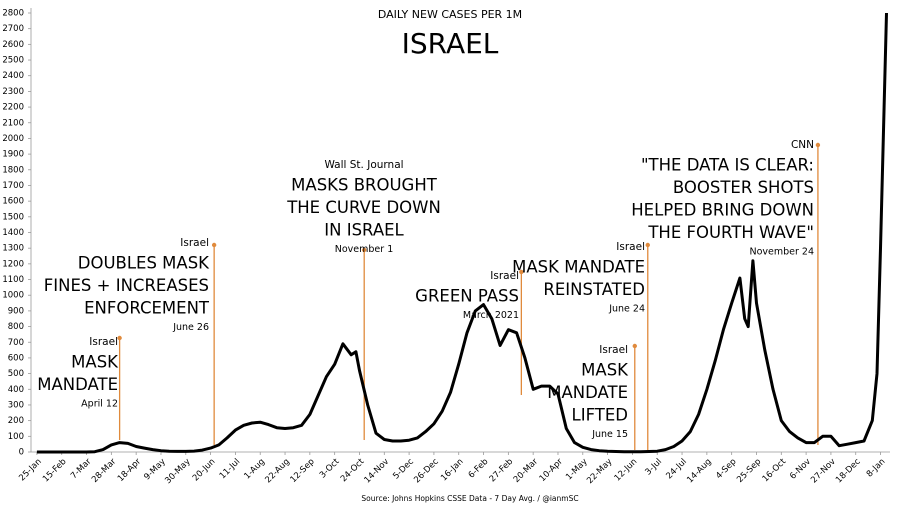 Image resolution: width=900 pixels, height=507 pixels. Describe the element at coordinates (13, 108) in the screenshot. I see `y-tick-label: 2200` at that location.